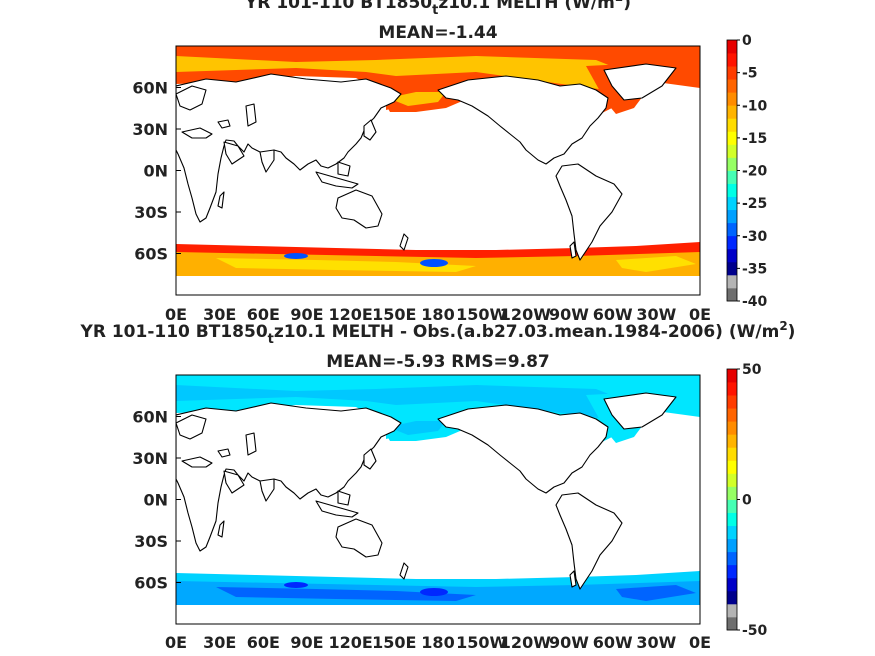  I want to click on panel-1-title-line1: YR 101-110 BT1850tz10.1 MELTH (W/m2), so click(437, 9).